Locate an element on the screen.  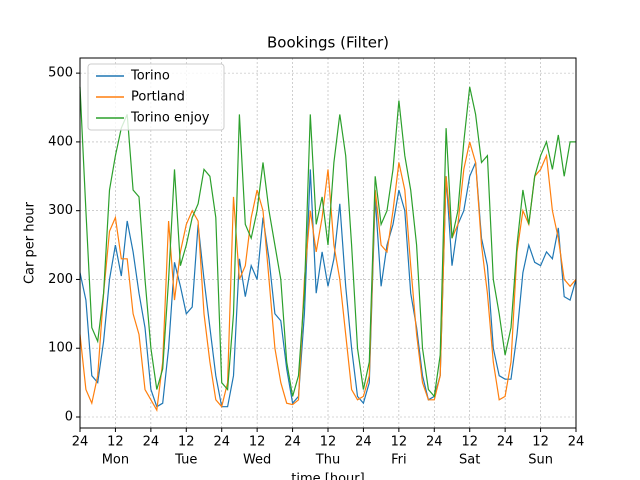
legend-label: Portland is located at coordinates (158, 97).